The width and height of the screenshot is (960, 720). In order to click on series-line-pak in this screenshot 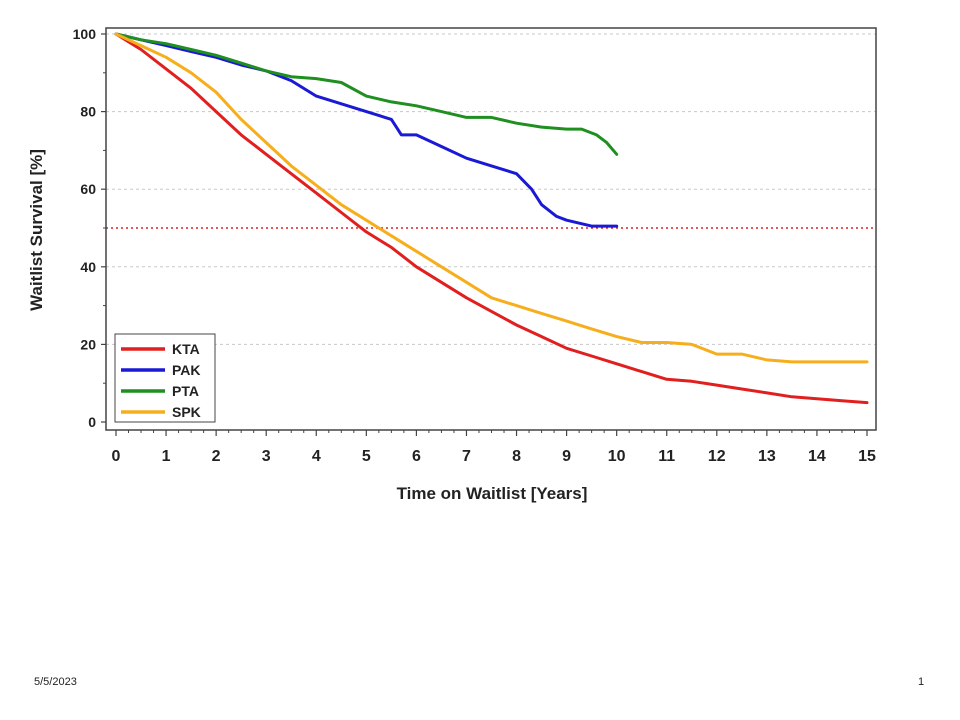, I will do `click(366, 130)`.